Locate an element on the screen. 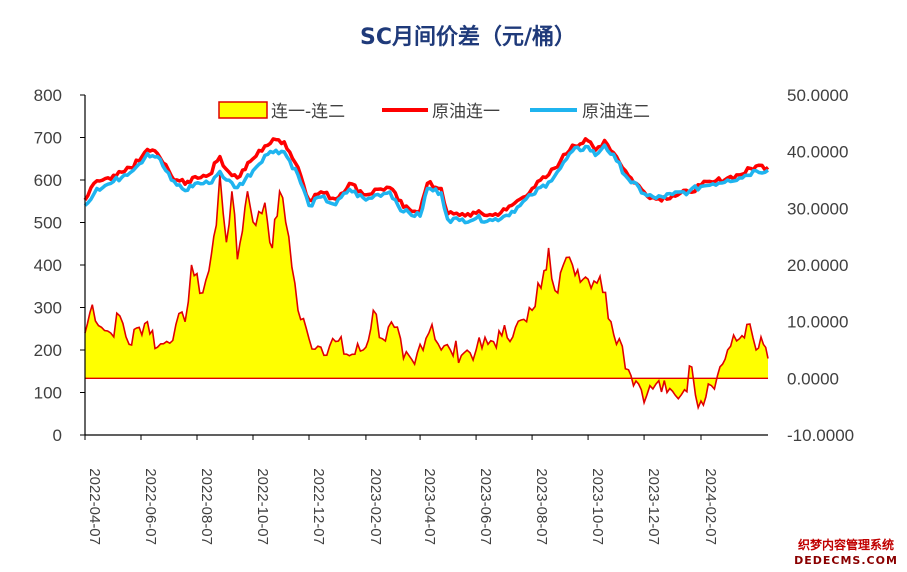 Image resolution: width=907 pixels, height=572 pixels. series-line-c2 is located at coordinates (426, 184).